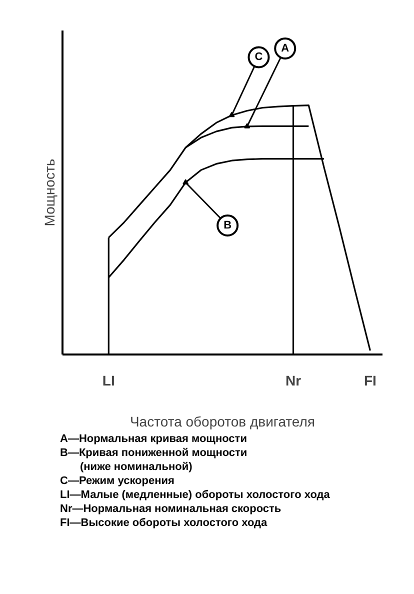  What do you see at coordinates (154, 460) in the screenshot?
I see `text: B—Кривая пониженной мощности (ниже номинальной)` at bounding box center [154, 460].